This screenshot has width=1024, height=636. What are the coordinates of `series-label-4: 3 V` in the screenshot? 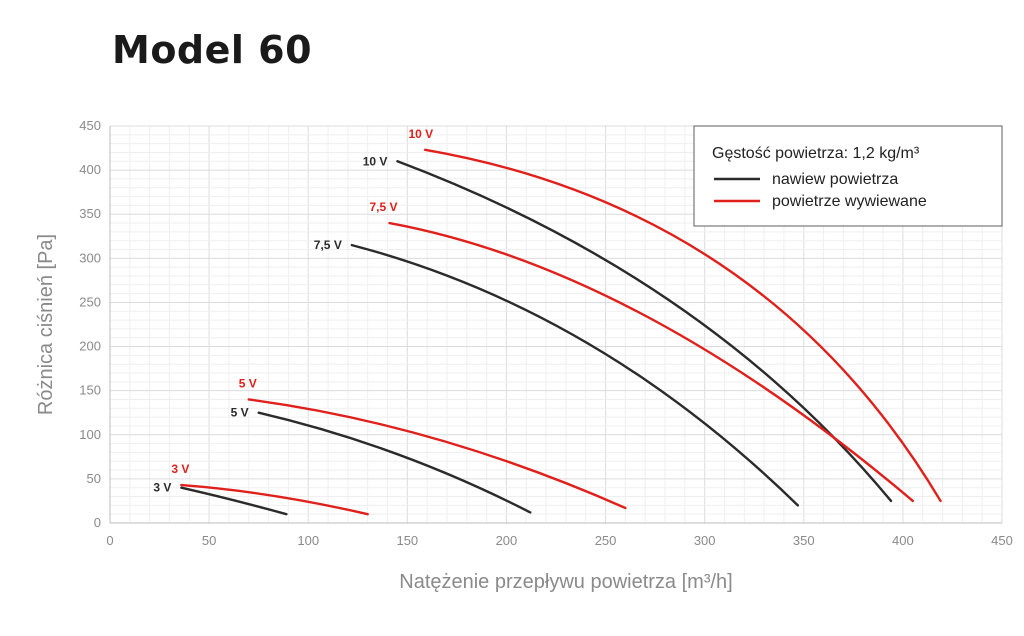 It's located at (180, 469).